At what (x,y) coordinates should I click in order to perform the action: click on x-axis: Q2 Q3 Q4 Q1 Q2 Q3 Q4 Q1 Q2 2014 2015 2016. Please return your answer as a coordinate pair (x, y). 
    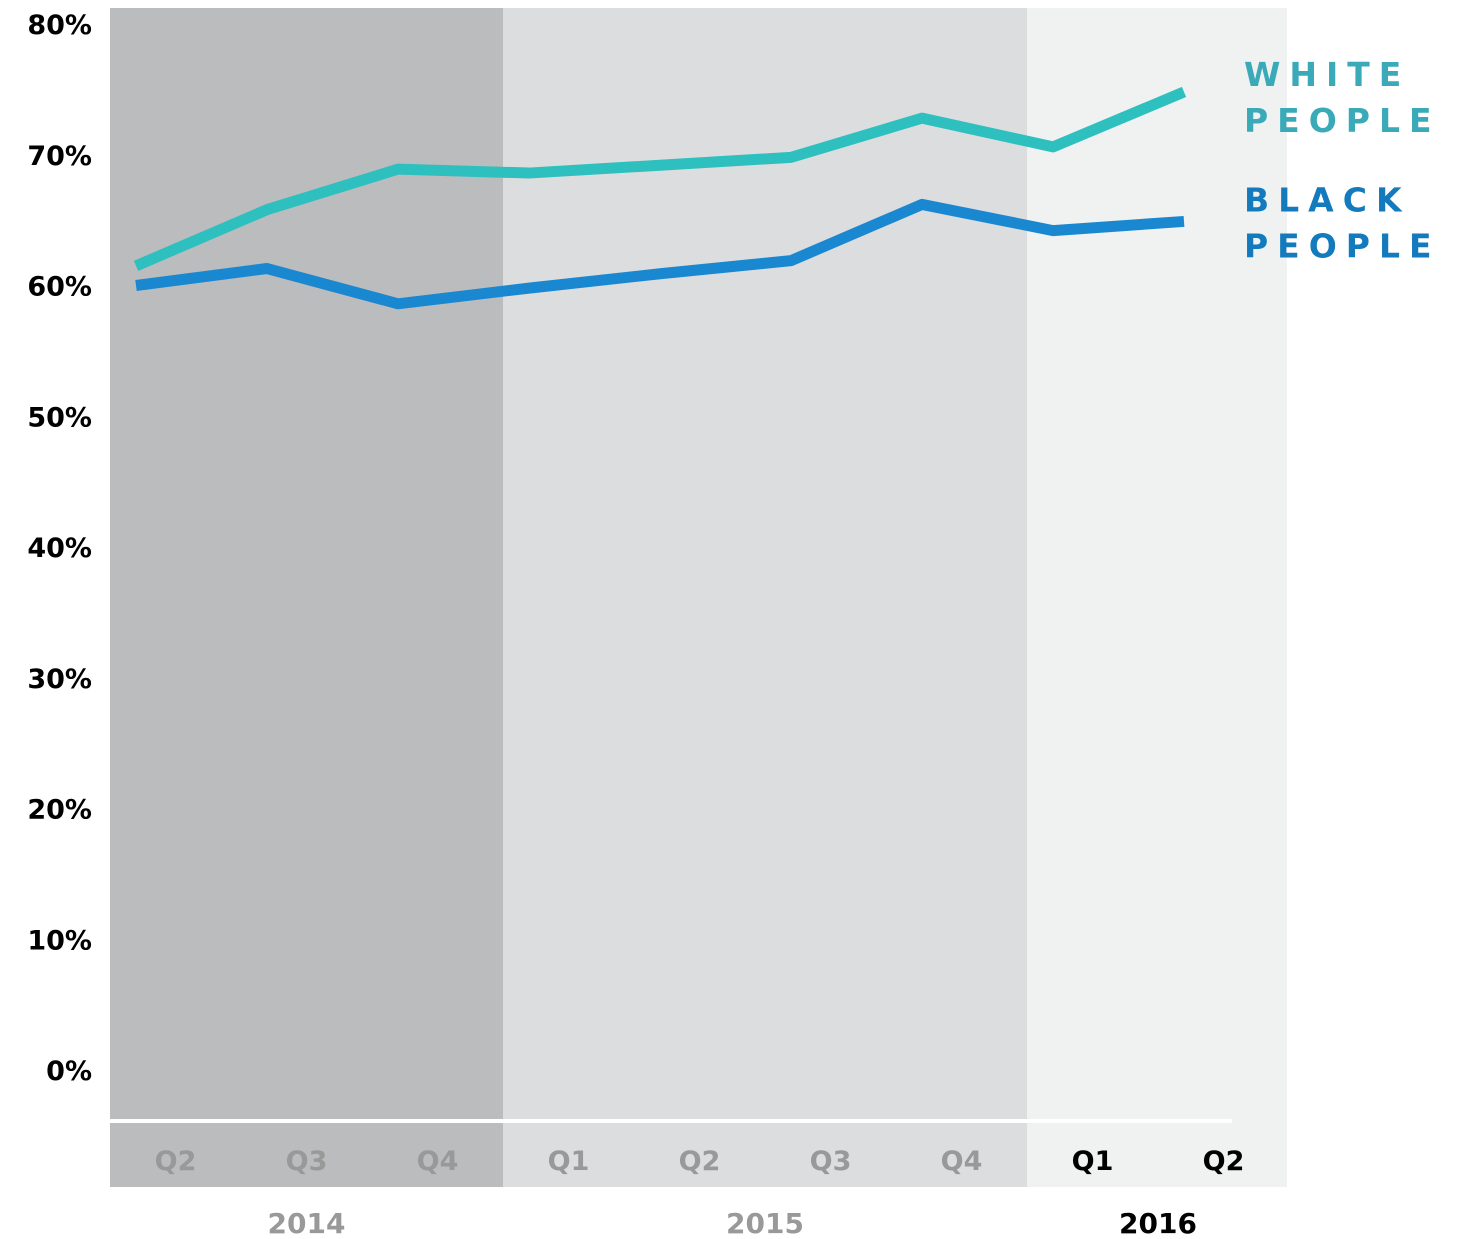
    Looking at the image, I should click on (700, 1192).